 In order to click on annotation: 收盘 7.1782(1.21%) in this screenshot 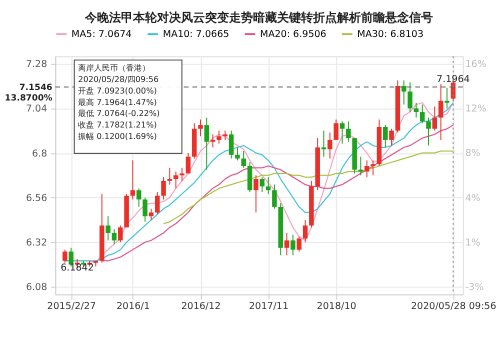, I will do `click(117, 125)`.